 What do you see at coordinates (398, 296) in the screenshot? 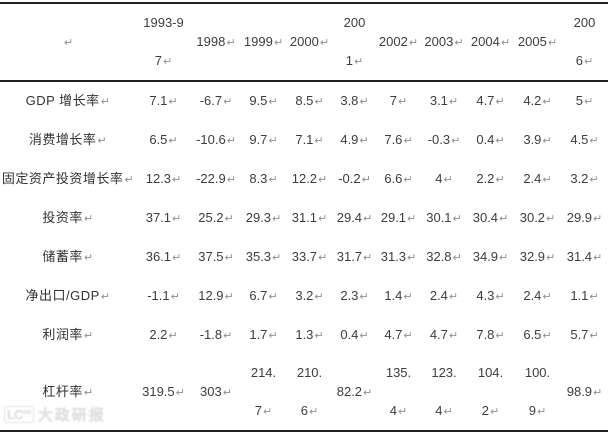
I see `cell-line: 1.4↵` at bounding box center [398, 296].